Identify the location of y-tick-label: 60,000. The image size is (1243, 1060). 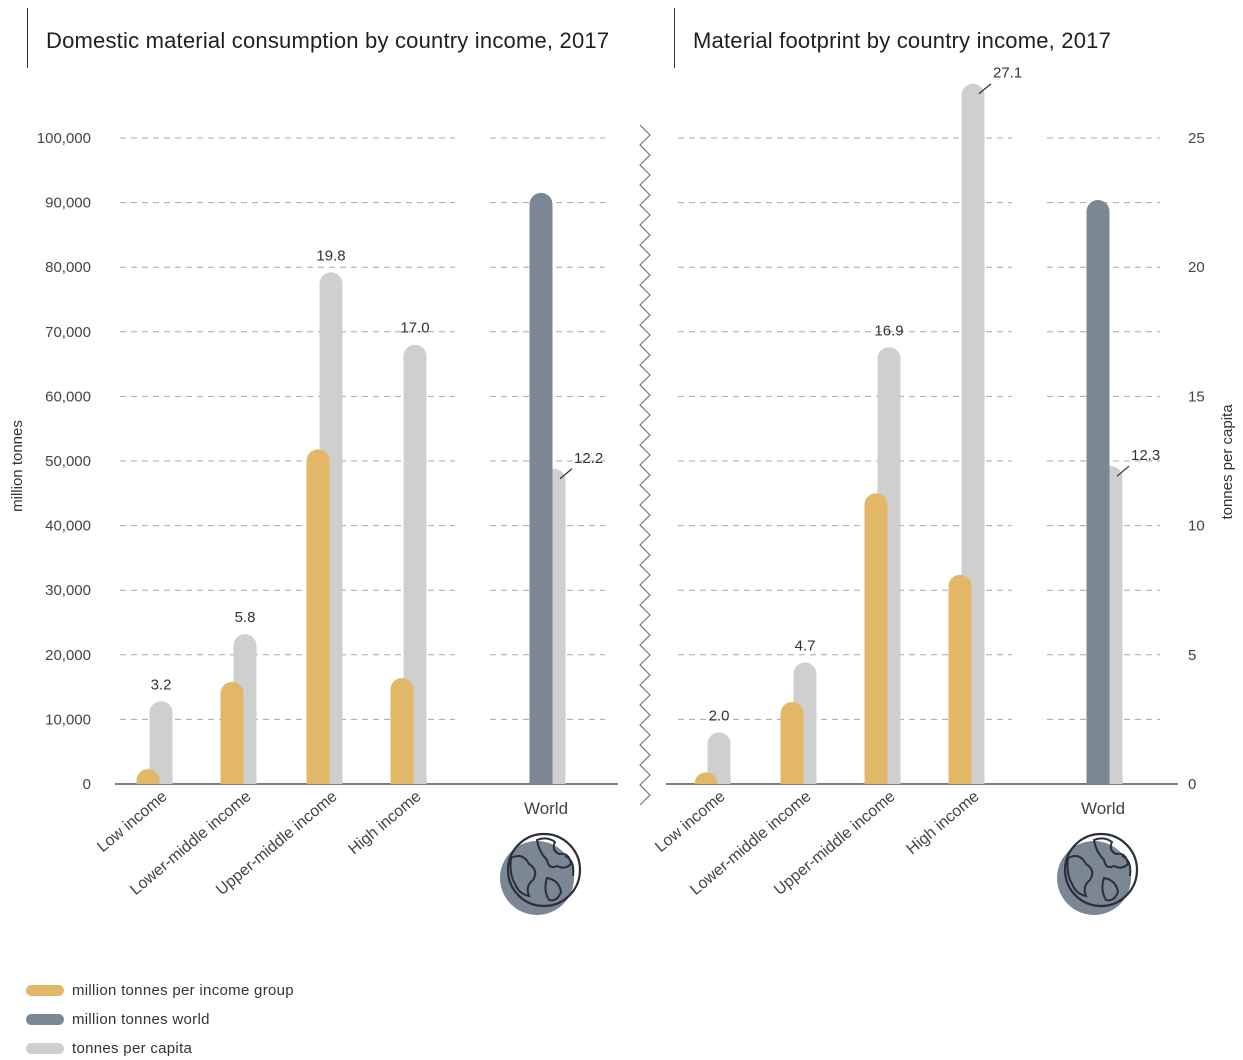
(68, 396).